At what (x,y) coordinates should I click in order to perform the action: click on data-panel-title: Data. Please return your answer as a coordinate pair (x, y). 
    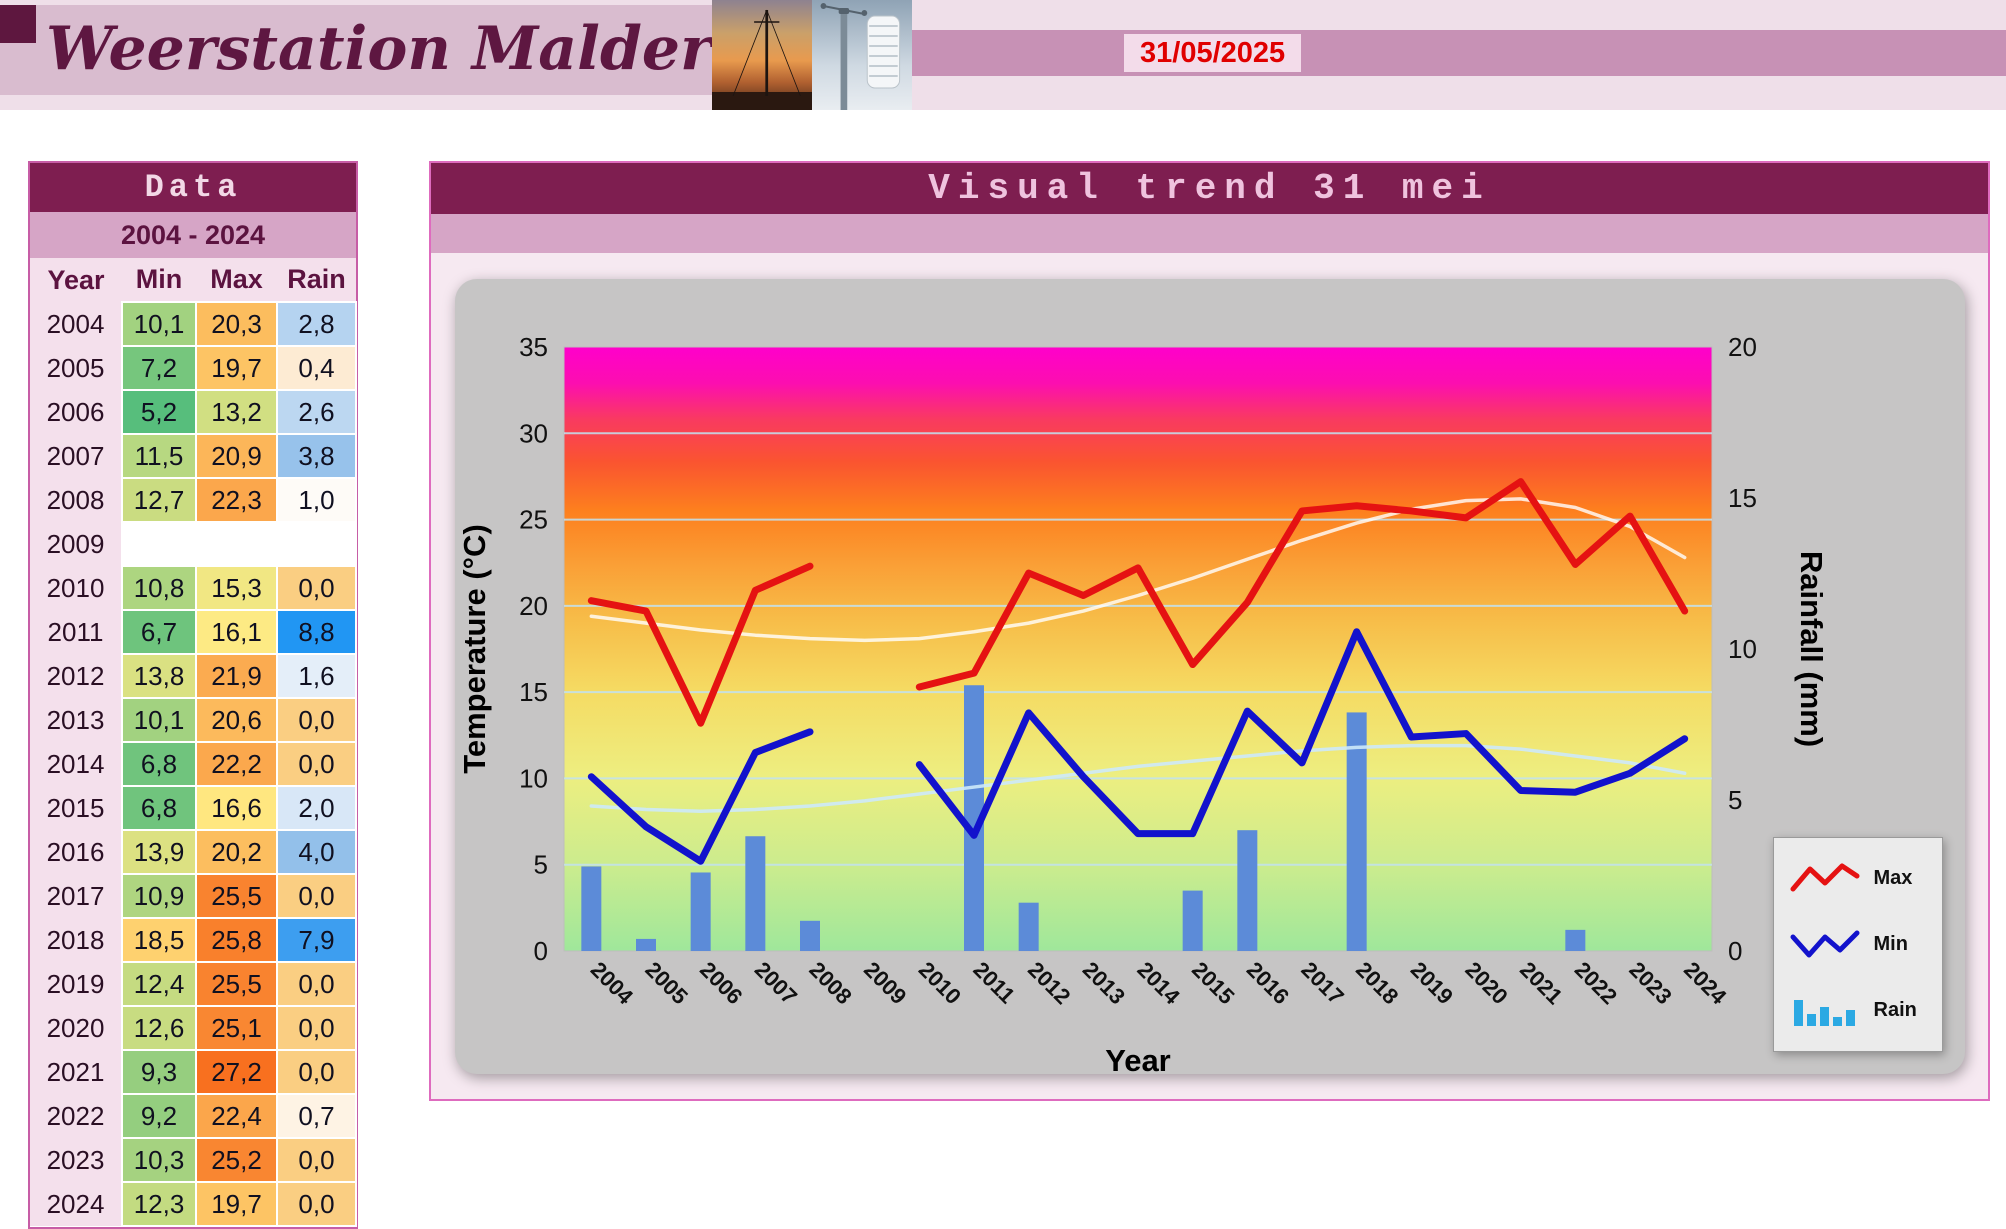
    Looking at the image, I should click on (193, 187).